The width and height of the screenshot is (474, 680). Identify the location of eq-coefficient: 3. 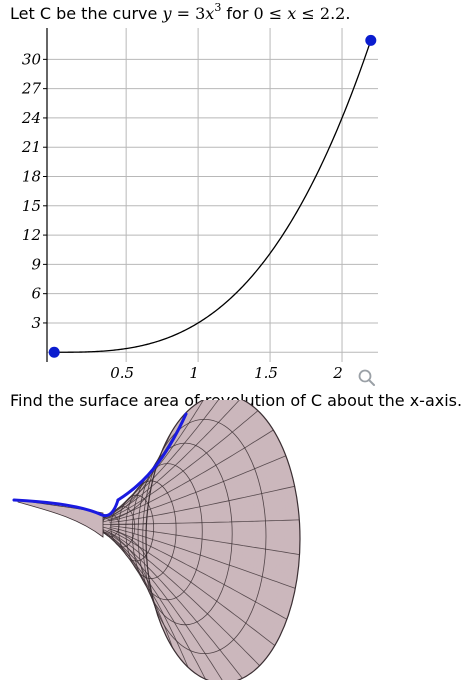
(200, 13).